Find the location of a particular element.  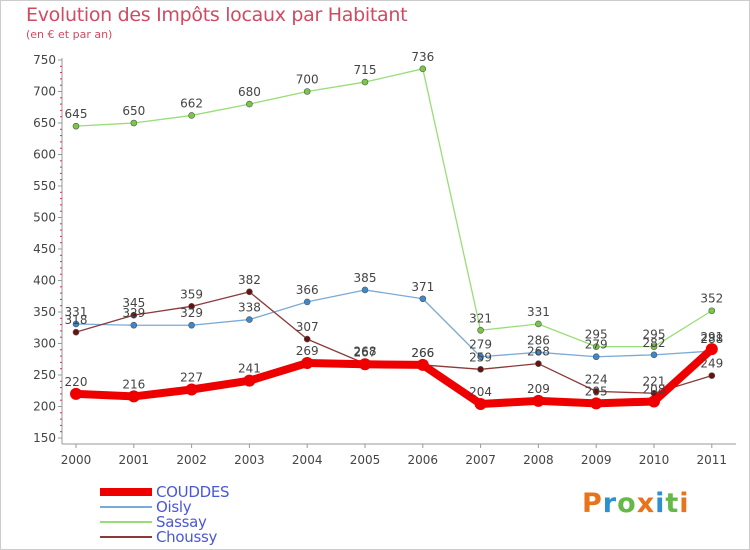

data-label-choussy: 307 is located at coordinates (307, 327).